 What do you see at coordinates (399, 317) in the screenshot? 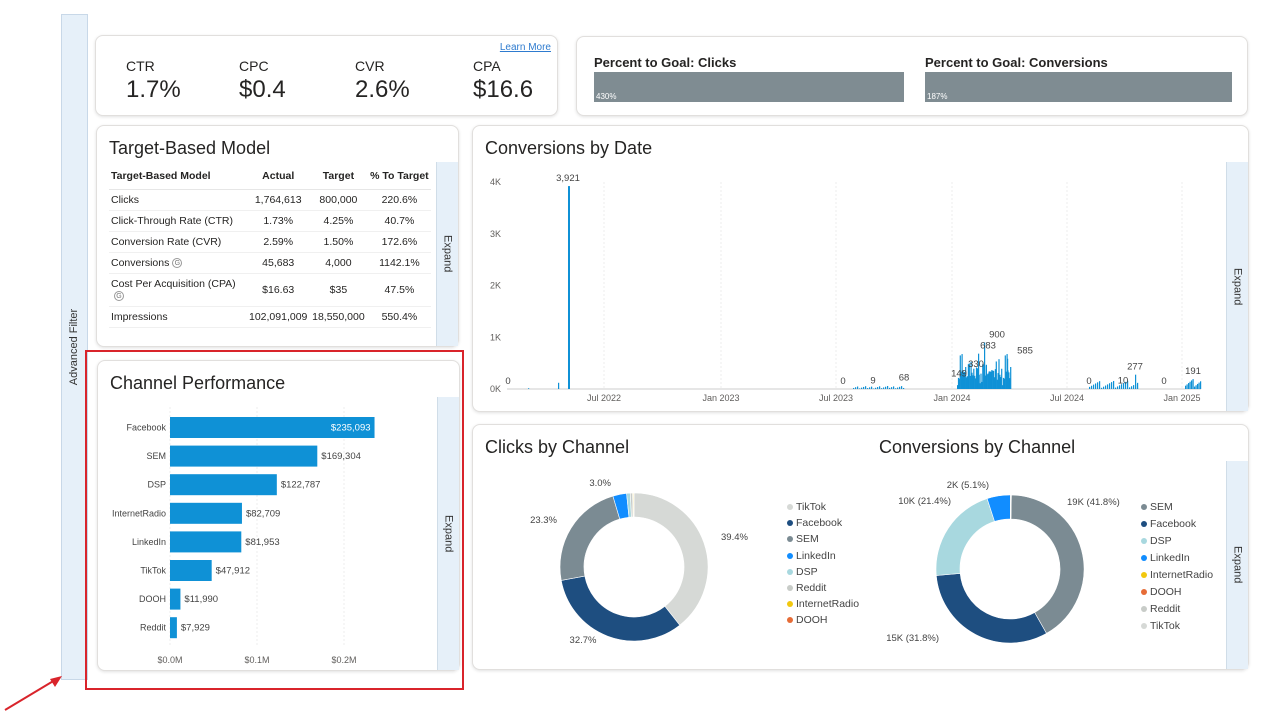
I see `cell-pct: 550.4%` at bounding box center [399, 317].